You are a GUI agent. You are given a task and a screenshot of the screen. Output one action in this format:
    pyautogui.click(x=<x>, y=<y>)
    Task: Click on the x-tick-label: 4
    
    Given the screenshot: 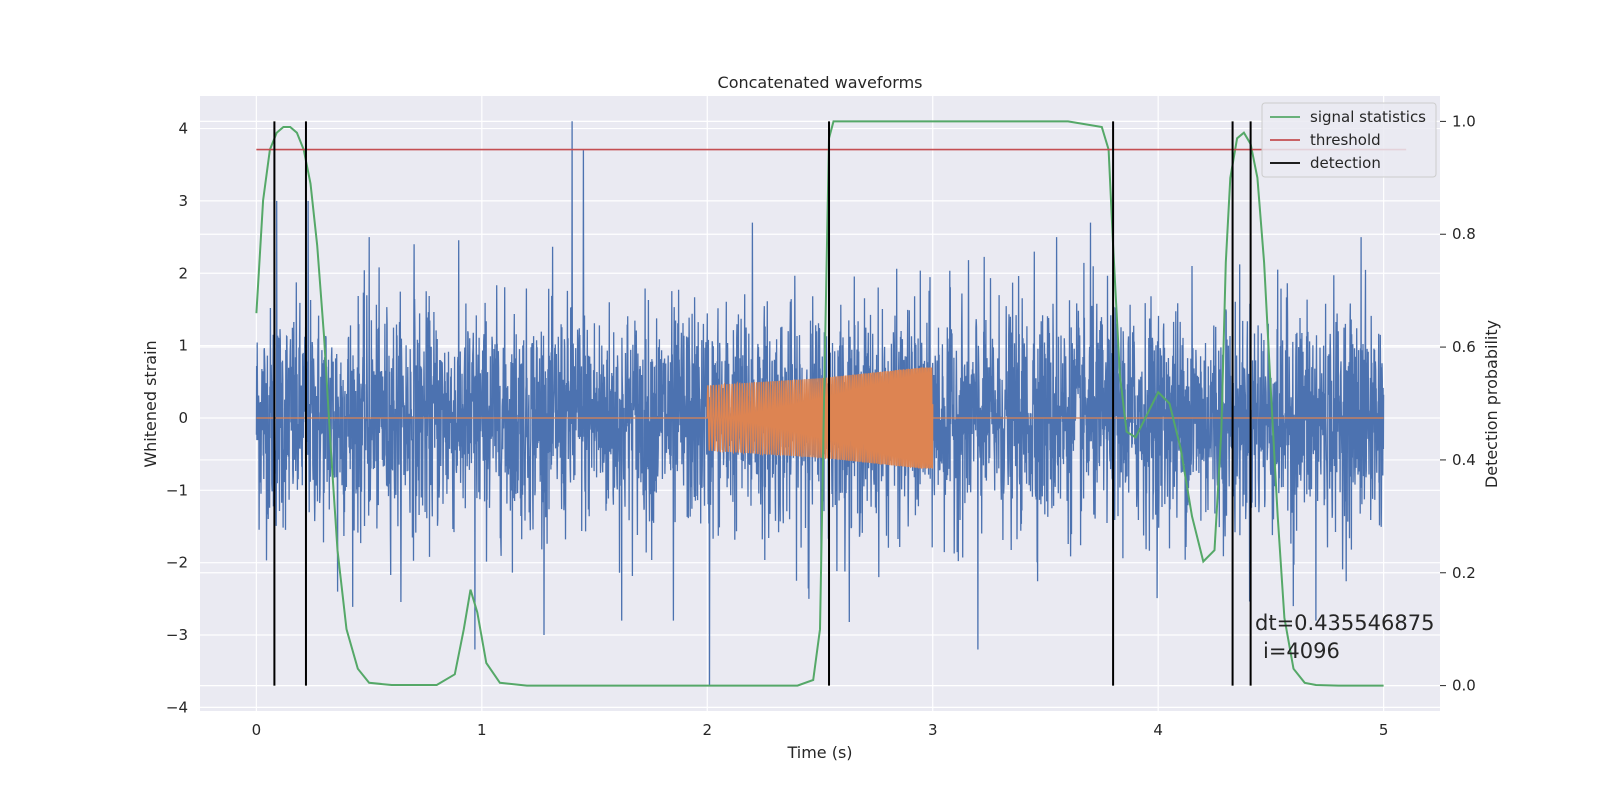 What is the action you would take?
    pyautogui.click(x=1158, y=730)
    